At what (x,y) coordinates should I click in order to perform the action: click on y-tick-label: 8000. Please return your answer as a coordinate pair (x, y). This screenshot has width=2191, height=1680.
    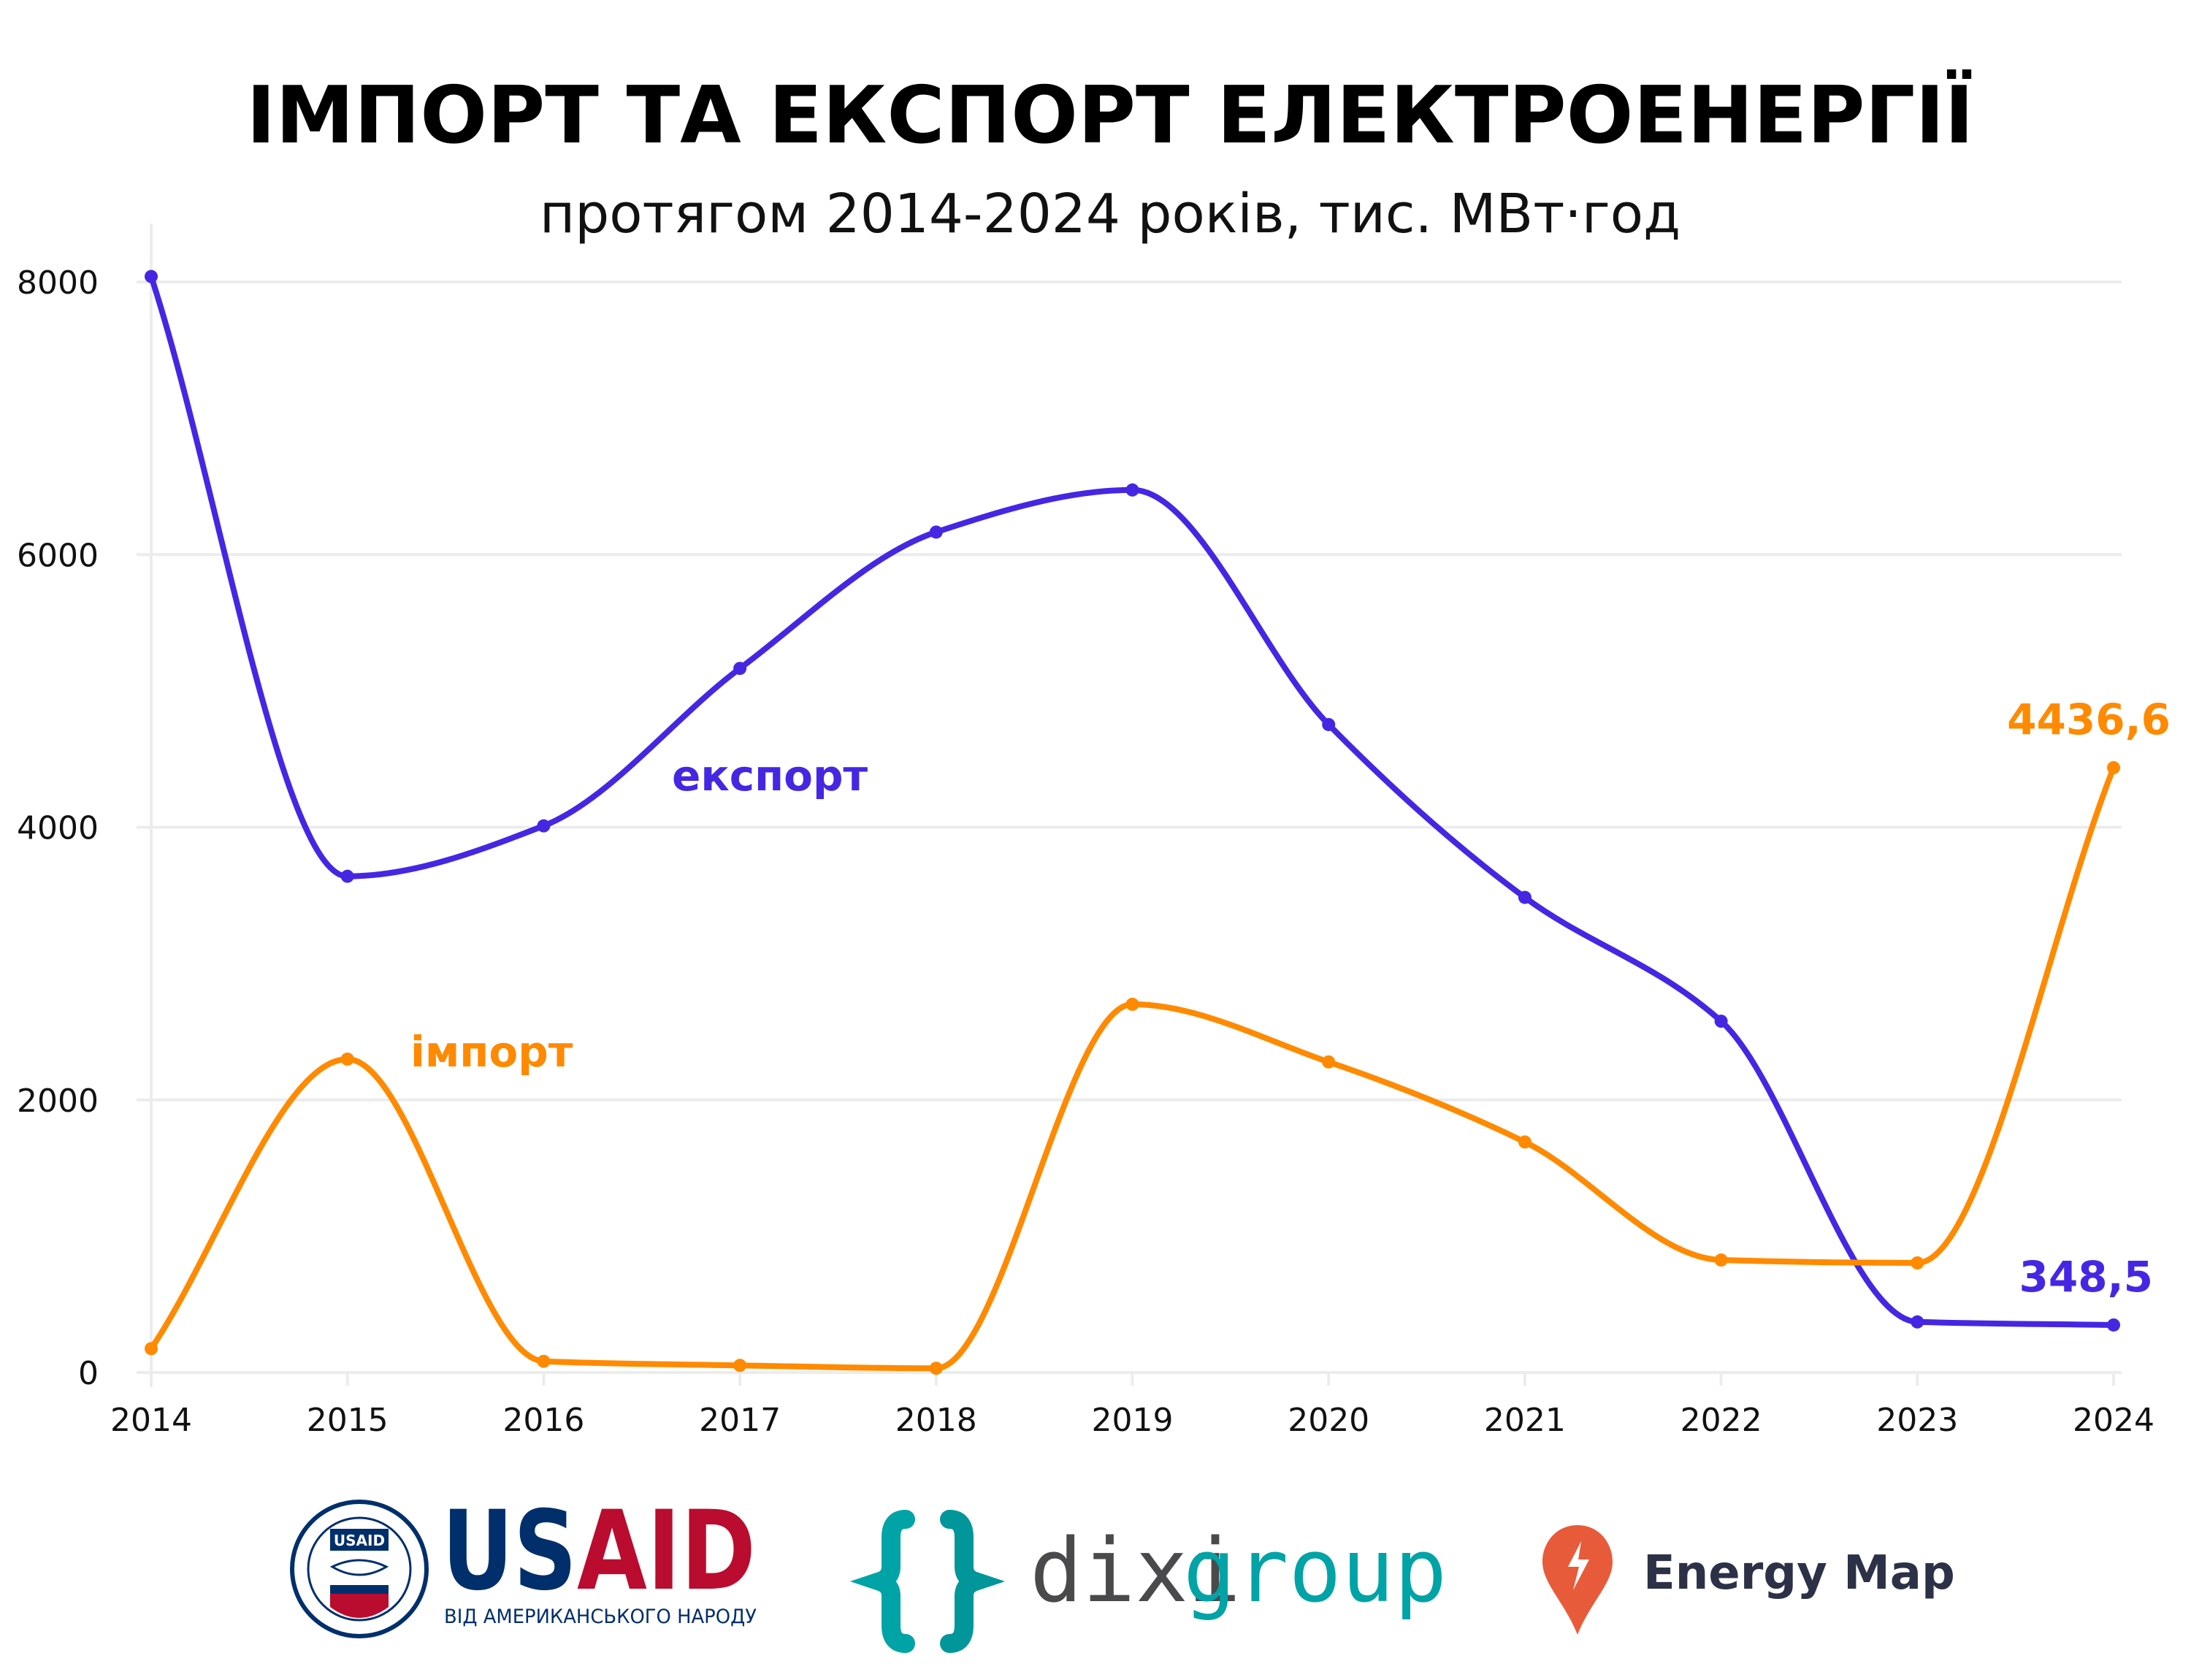
    Looking at the image, I should click on (58, 283).